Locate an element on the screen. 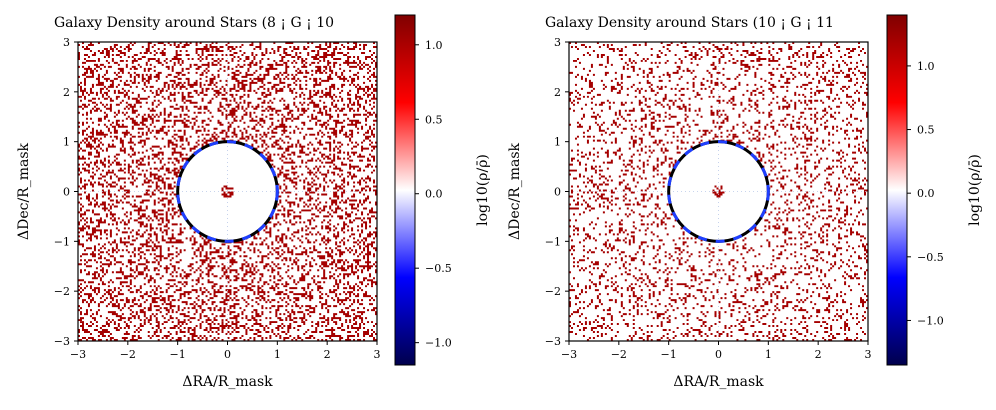 The width and height of the screenshot is (996, 410). chart-title: Galaxy Density around Stars (8 ¡ G ¡ 10 is located at coordinates (194, 23).